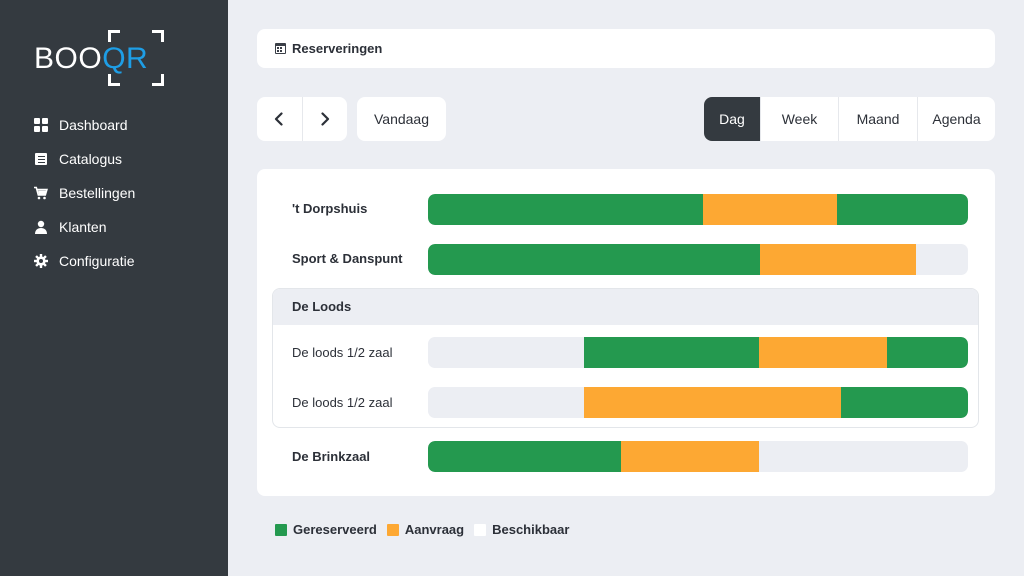 This screenshot has height=576, width=1024. I want to click on sidebar-item-catalogus: Catalogus, so click(84, 159).